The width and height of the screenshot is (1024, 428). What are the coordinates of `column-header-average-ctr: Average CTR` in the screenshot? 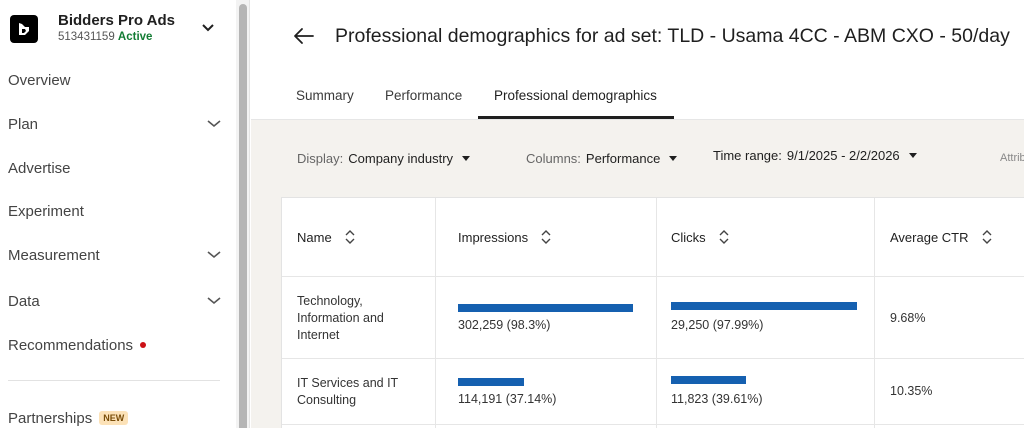 It's located at (941, 237).